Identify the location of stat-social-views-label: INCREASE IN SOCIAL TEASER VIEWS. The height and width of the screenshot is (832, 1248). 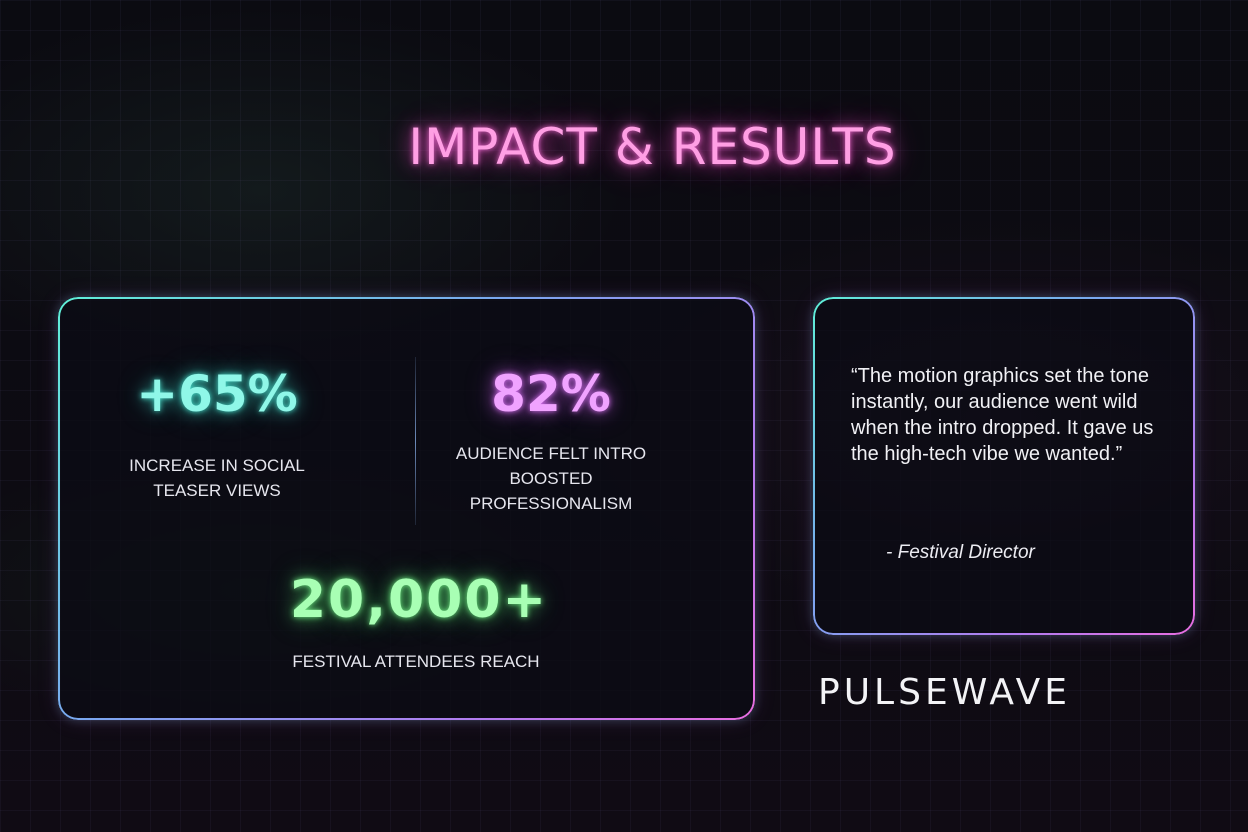
(217, 478).